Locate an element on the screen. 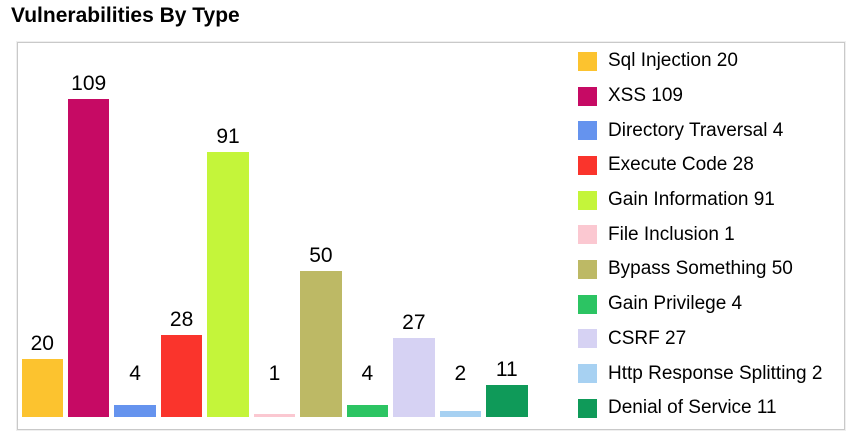 The width and height of the screenshot is (860, 442). bar-http-response-splitting is located at coordinates (460, 414).